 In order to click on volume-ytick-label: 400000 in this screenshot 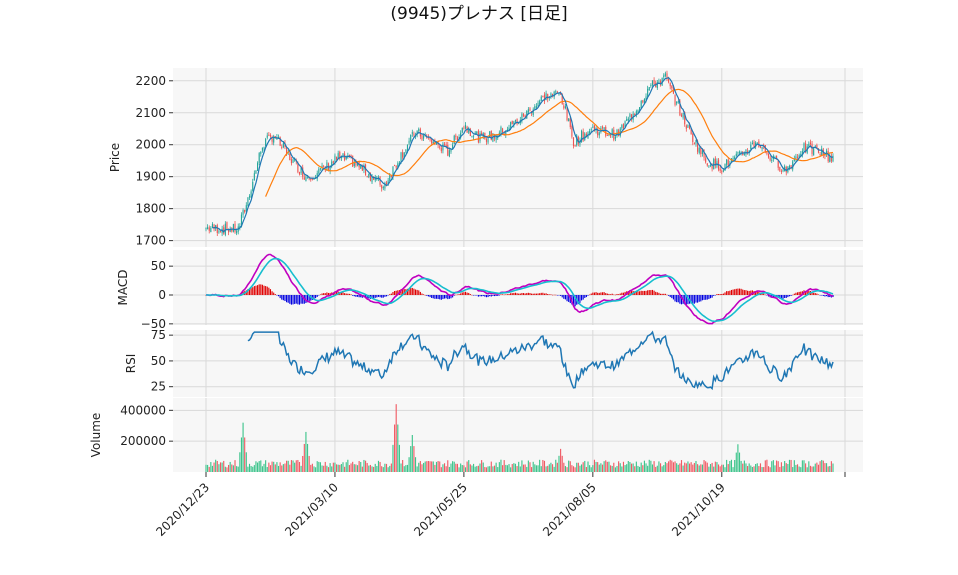, I will do `click(143, 410)`.